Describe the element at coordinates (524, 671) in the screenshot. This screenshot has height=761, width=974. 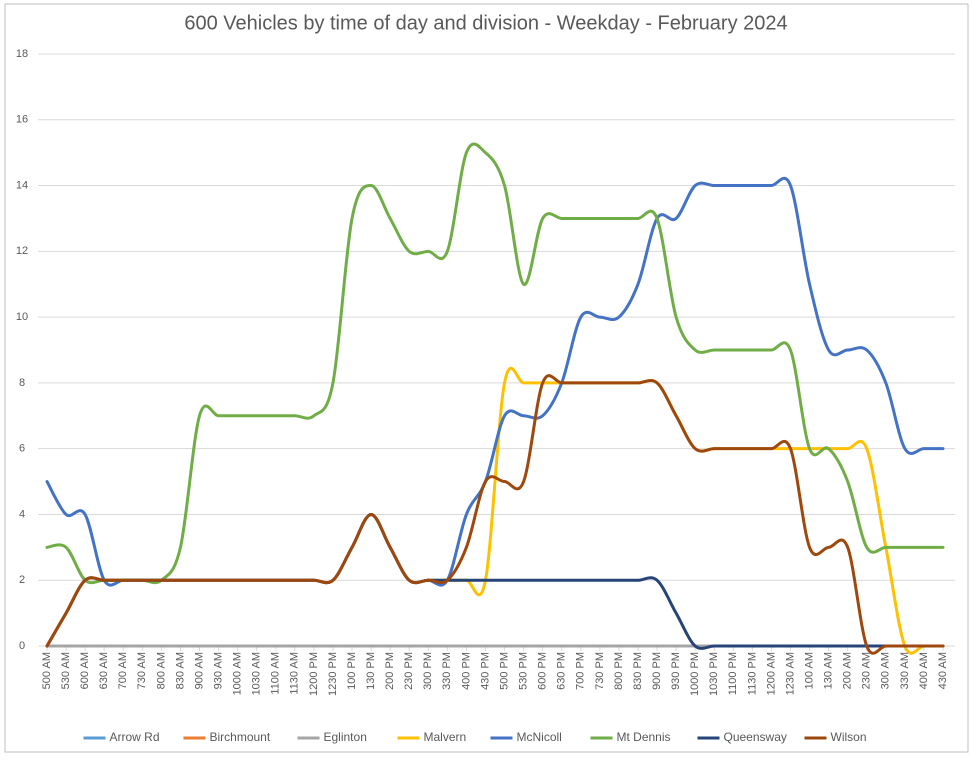
I see `x-tick-label: 530 PM` at that location.